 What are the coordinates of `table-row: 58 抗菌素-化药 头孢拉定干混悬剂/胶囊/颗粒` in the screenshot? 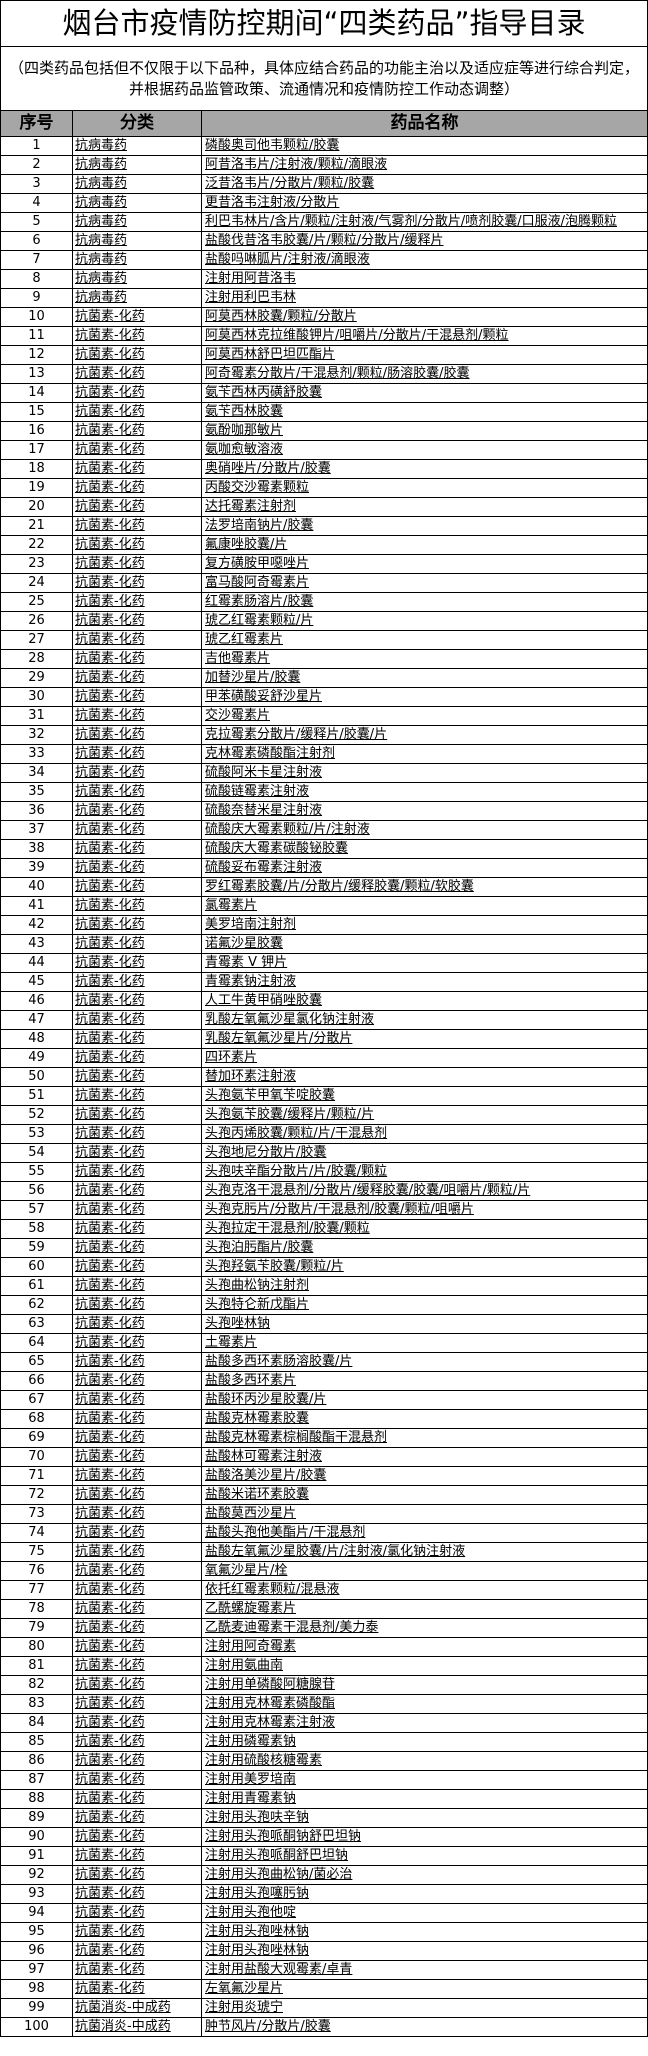 It's located at (324, 1229).